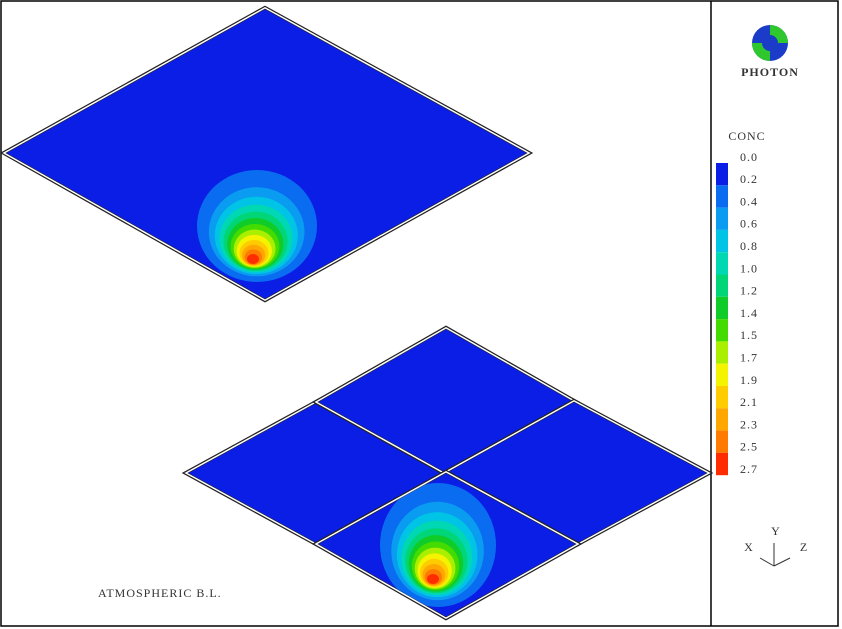 This screenshot has width=842, height=629. Describe the element at coordinates (776, 531) in the screenshot. I see `axis-y-label: Y` at that location.